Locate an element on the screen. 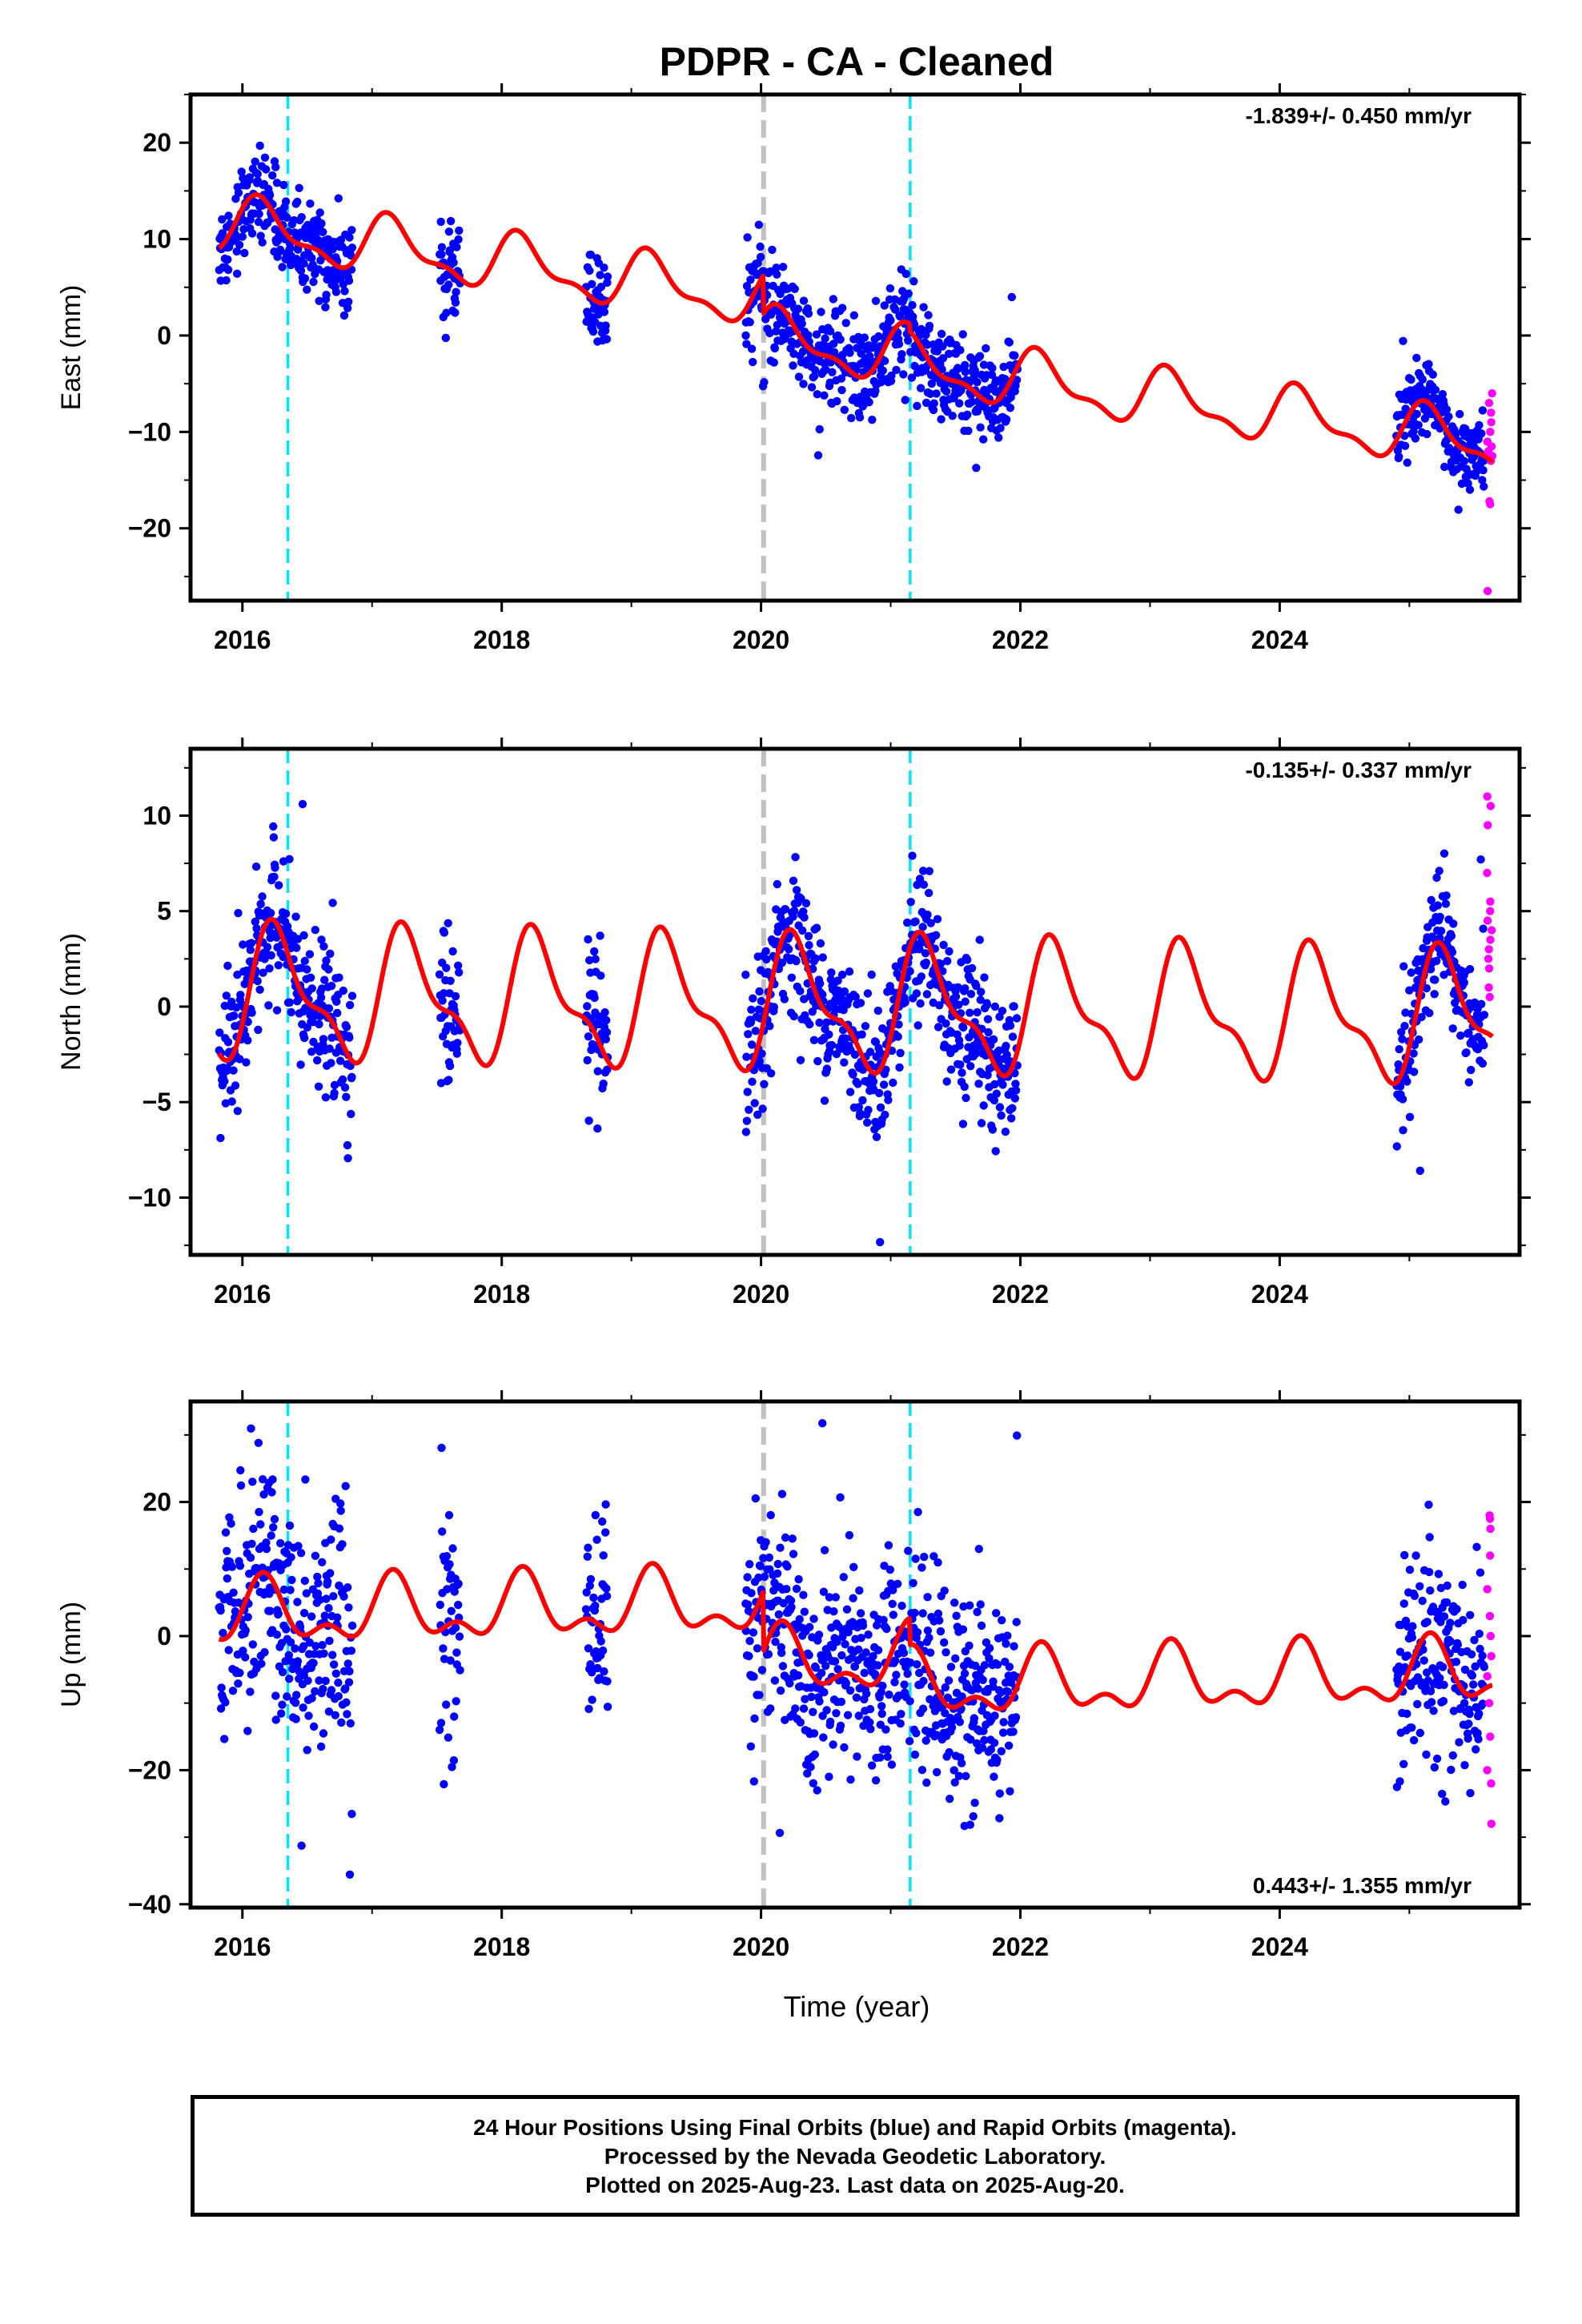 This screenshot has height=2324, width=1582. y-tick-label: −20 is located at coordinates (149, 528).